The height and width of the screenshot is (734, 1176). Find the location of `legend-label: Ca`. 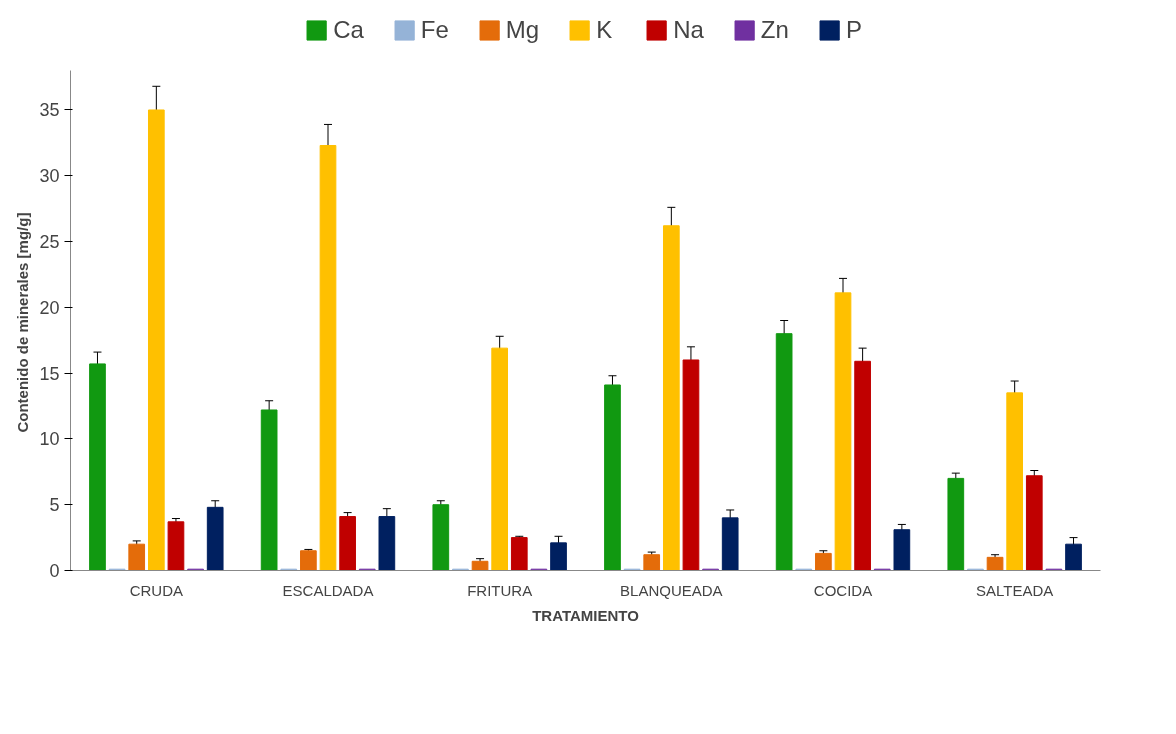

legend-label: Ca is located at coordinates (348, 30).